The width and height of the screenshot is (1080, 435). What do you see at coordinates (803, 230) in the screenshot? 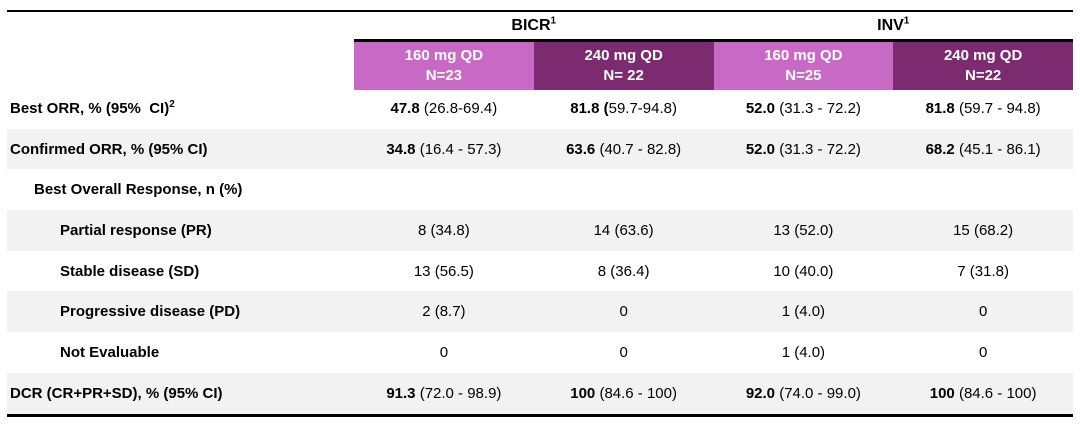
I see `value-cell: 13 (52.0)` at bounding box center [803, 230].